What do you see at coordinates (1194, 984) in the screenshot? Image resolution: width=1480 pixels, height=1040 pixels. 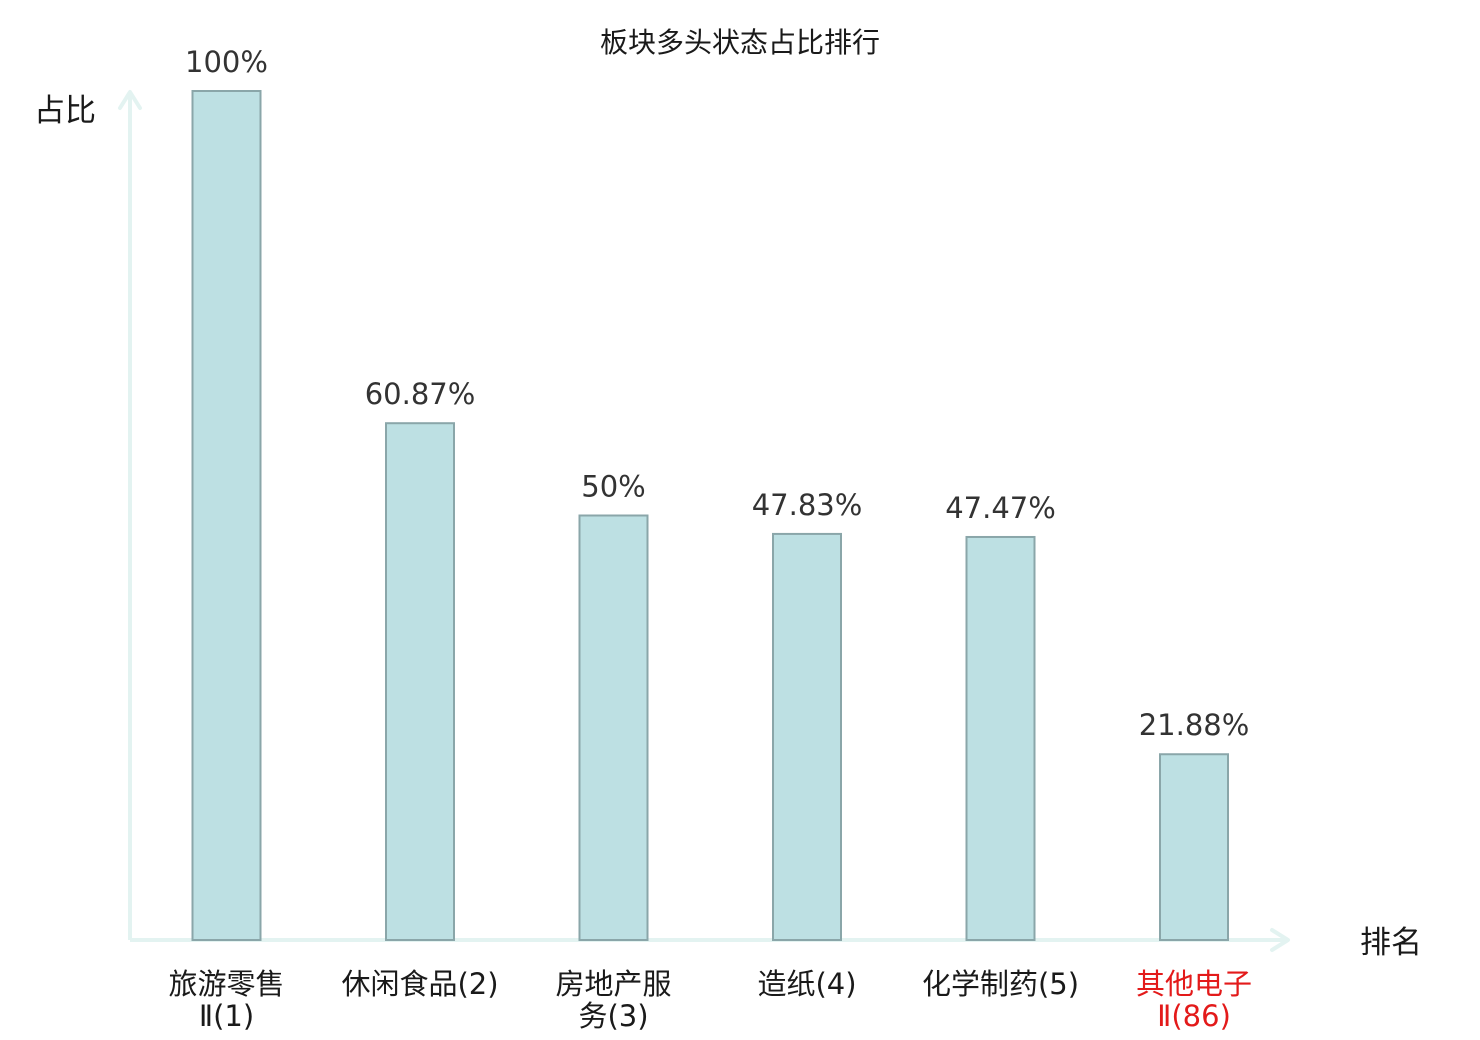 I see `category-tick-label-line: 其他电子` at bounding box center [1194, 984].